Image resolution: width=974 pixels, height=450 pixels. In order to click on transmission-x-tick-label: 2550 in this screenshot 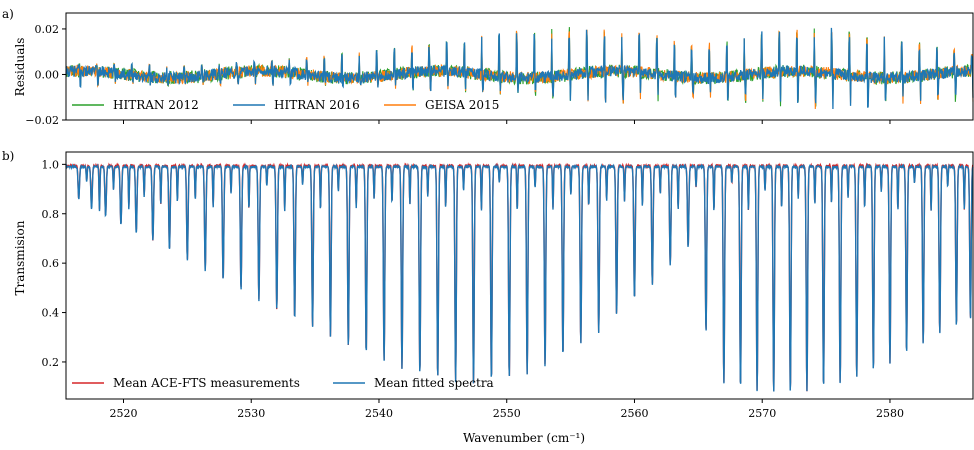, I will do `click(507, 413)`.